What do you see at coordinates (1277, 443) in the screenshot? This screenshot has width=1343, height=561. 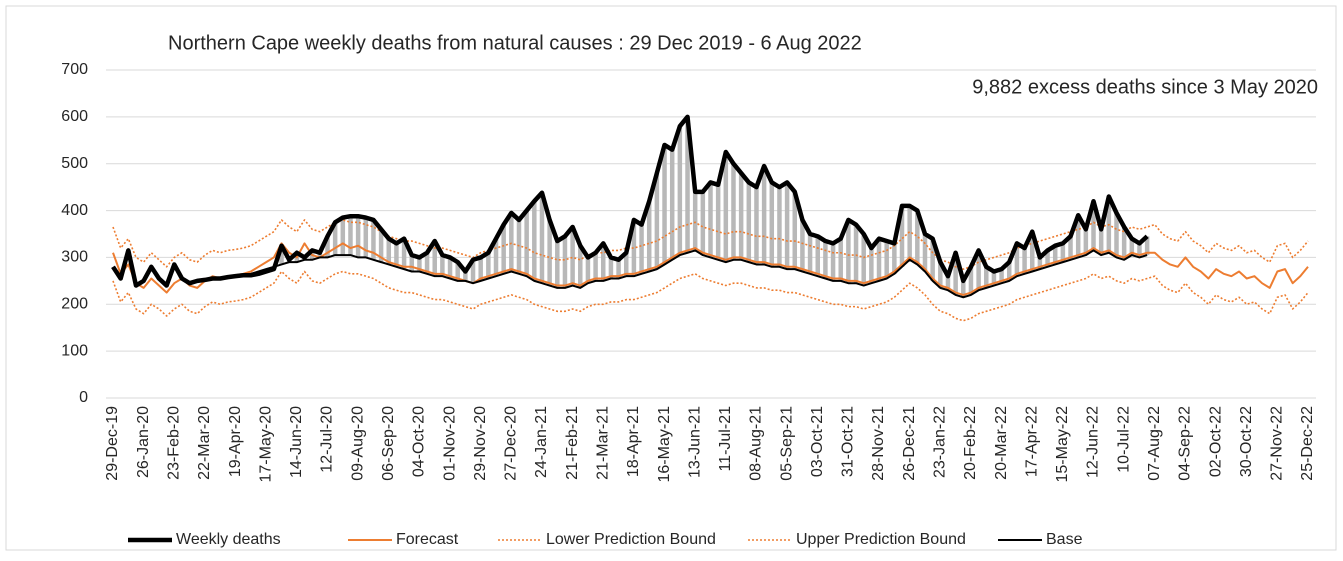 I see `x-tick-label: 27-Nov-22` at bounding box center [1277, 443].